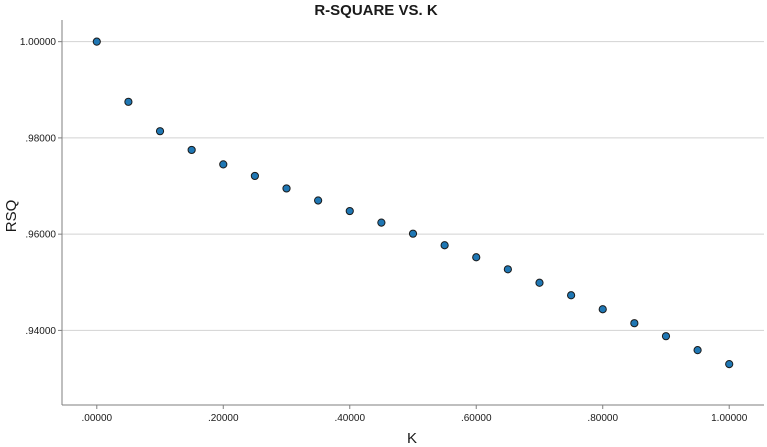 This screenshot has width=767, height=447. I want to click on y-tick-label: .98000, so click(40, 138).